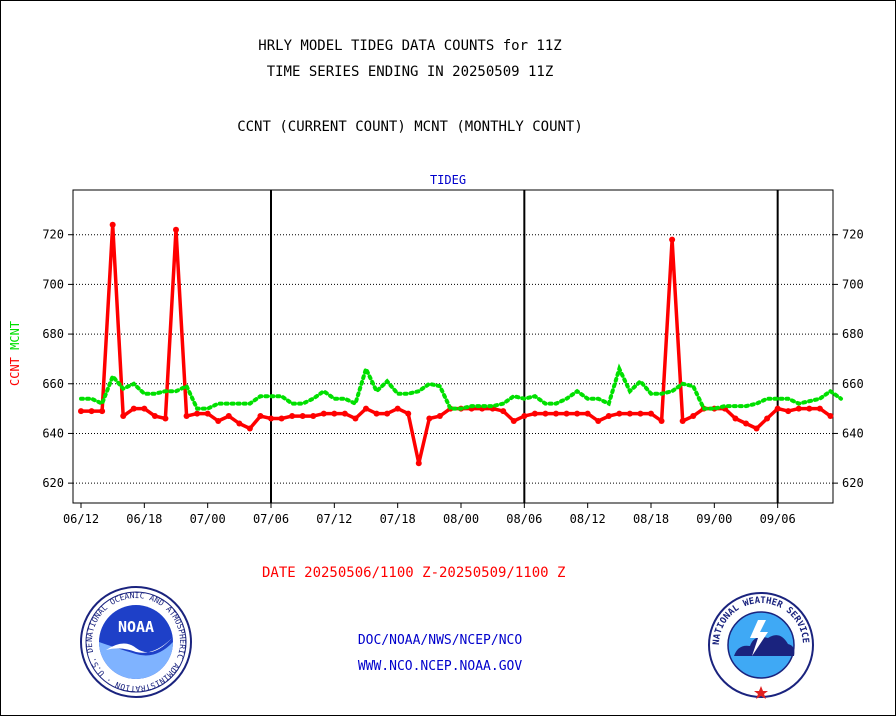 Image resolution: width=896 pixels, height=716 pixels. Describe the element at coordinates (853, 483) in the screenshot. I see `y-tick-label-right: 620` at that location.